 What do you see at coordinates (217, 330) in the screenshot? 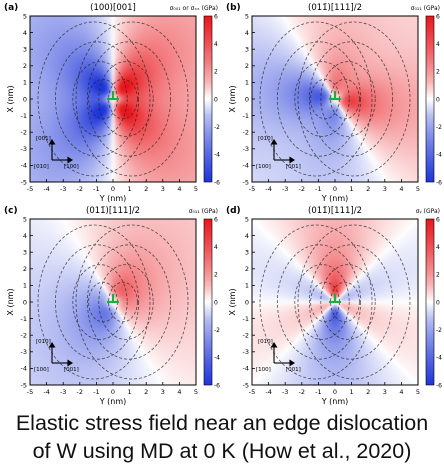
I see `colorbar-tick-label: -2` at bounding box center [217, 330].